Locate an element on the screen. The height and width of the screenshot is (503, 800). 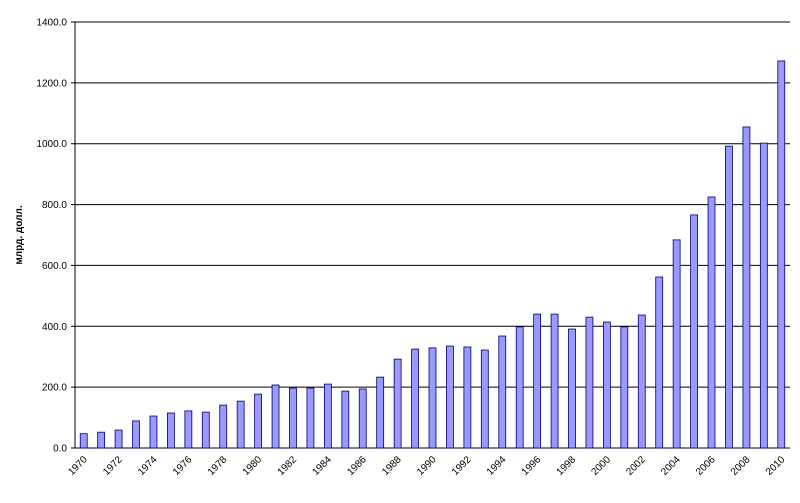
x-tick-label: 1986 is located at coordinates (357, 466).